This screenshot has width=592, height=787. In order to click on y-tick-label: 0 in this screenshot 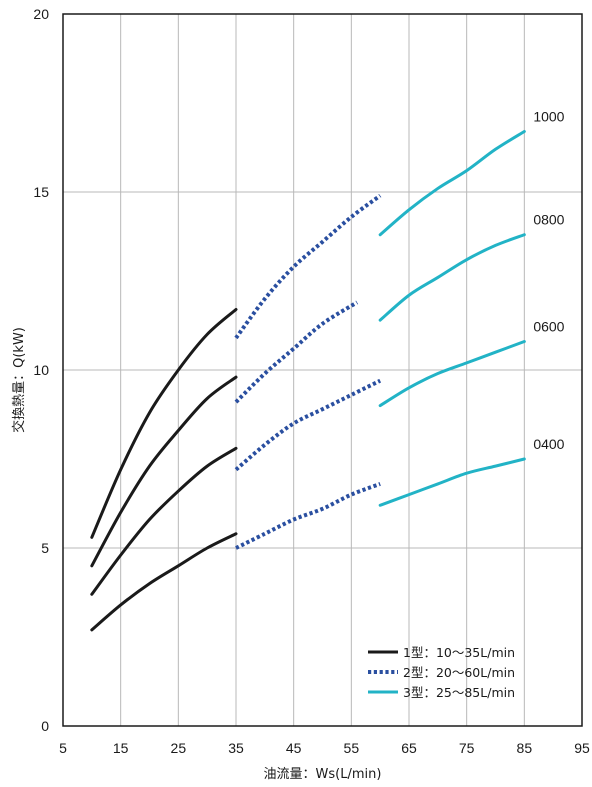, I will do `click(45, 726)`.